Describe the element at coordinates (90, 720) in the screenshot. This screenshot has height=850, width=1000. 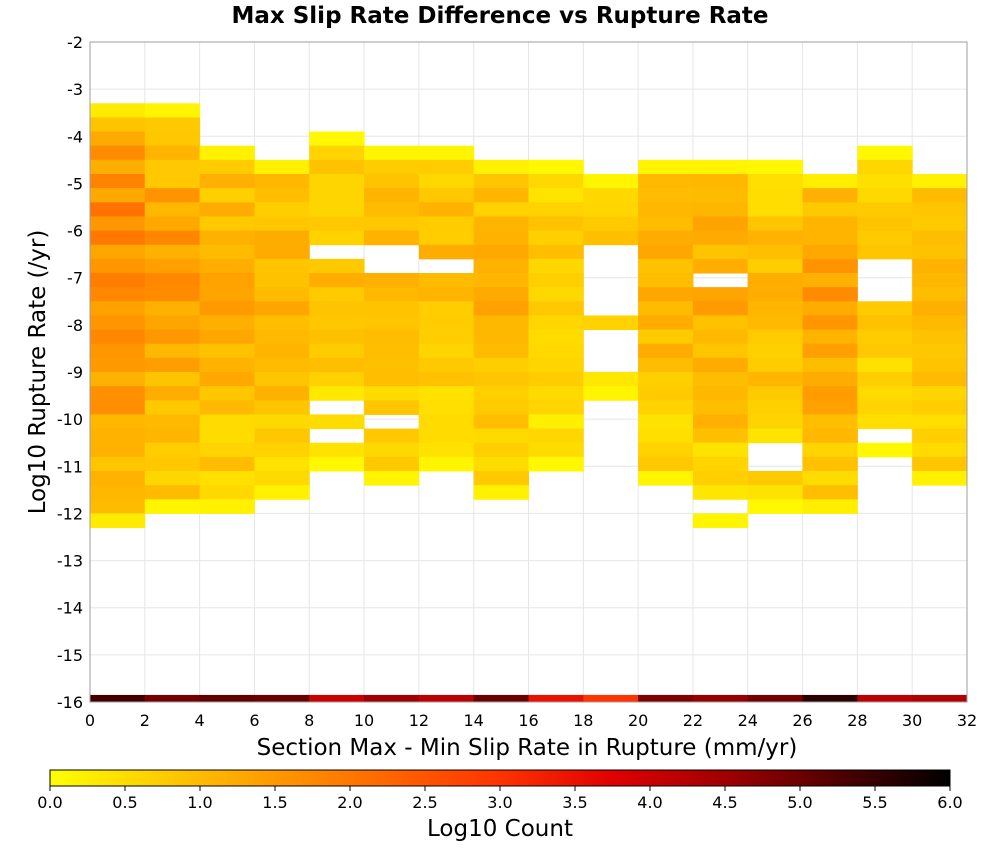
I see `x-tick-label: 0` at that location.